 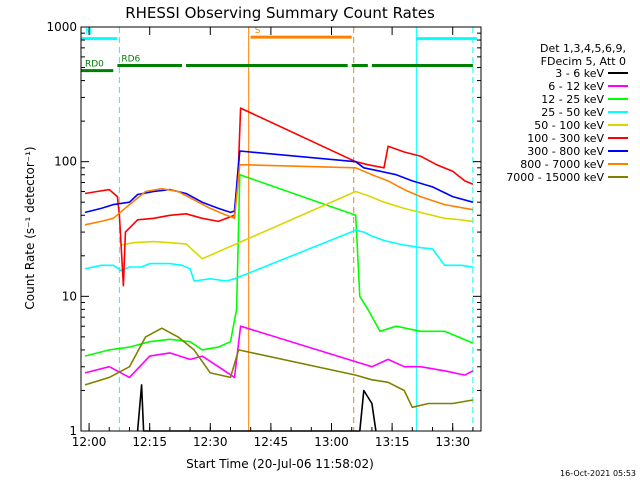 What do you see at coordinates (555, 177) in the screenshot?
I see `legend-item-label-8: 7000 - 15000 keV` at bounding box center [555, 177].